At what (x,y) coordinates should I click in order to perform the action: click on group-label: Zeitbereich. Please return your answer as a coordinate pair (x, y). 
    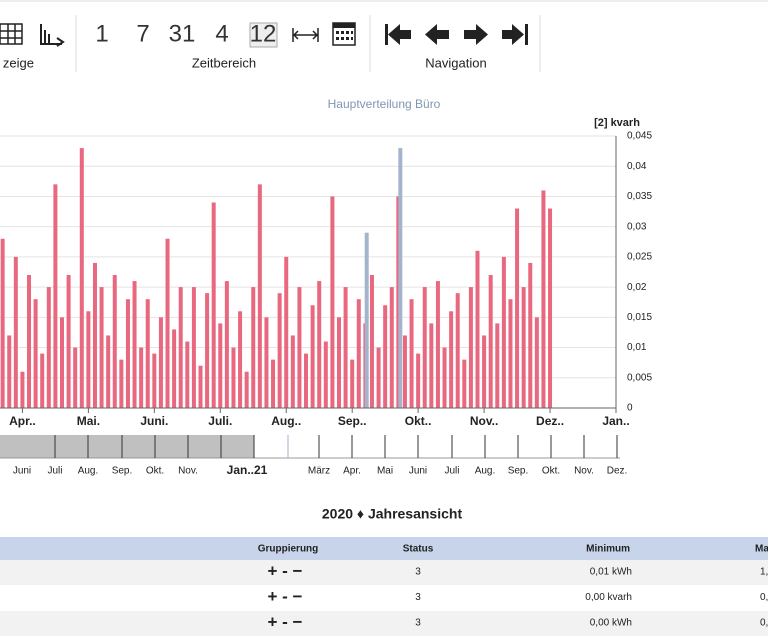
    Looking at the image, I should click on (224, 62).